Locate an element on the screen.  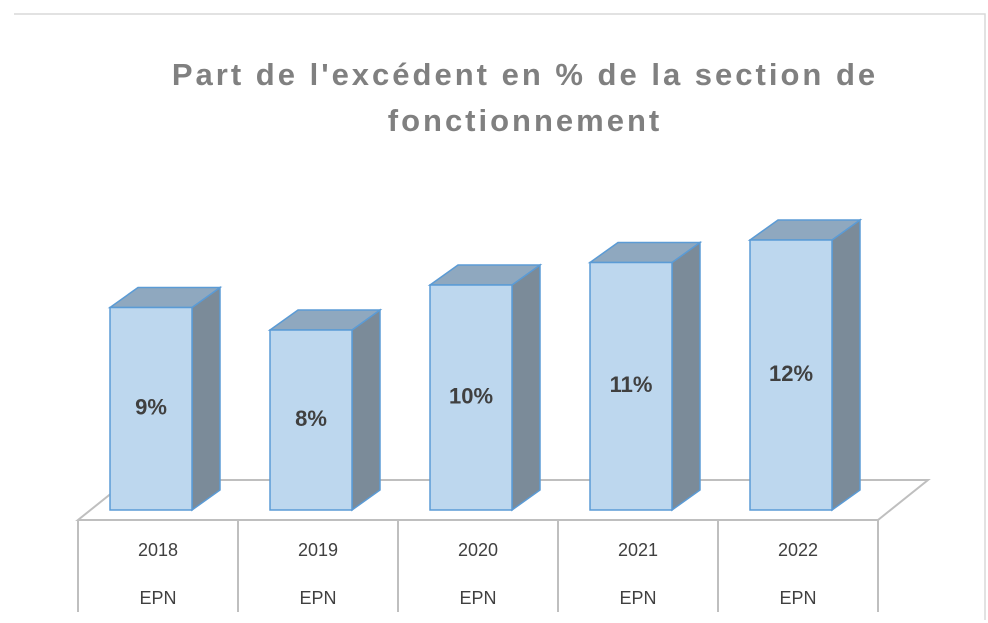
x-tick-label: 2018 is located at coordinates (158, 550).